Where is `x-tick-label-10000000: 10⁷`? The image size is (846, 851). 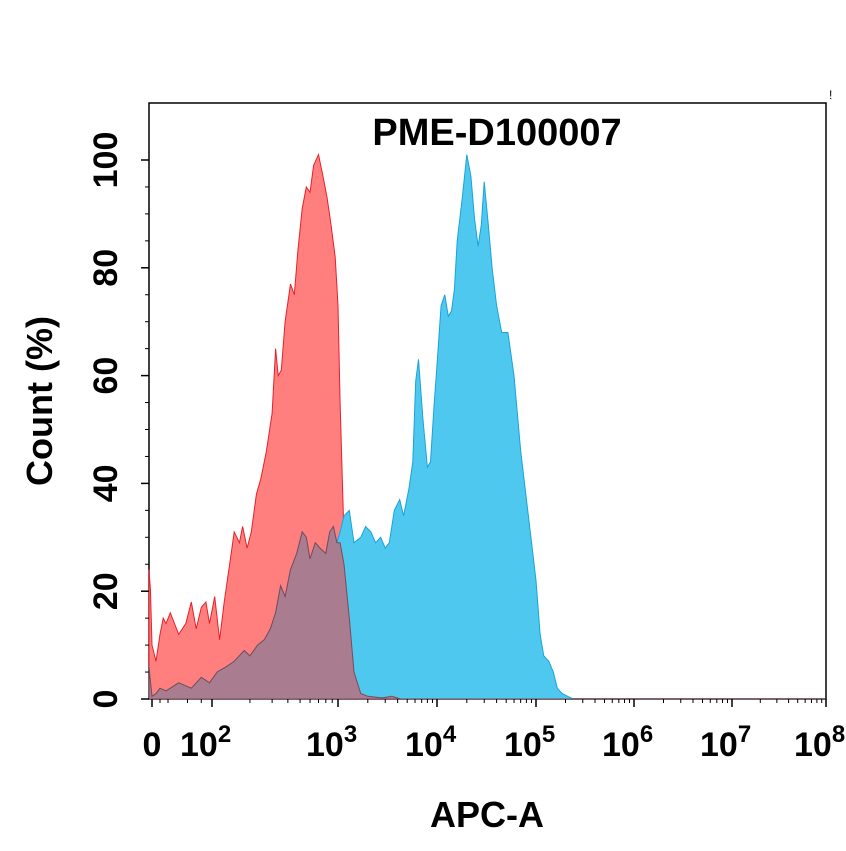 x-tick-label-10000000: 10⁷ is located at coordinates (725, 742).